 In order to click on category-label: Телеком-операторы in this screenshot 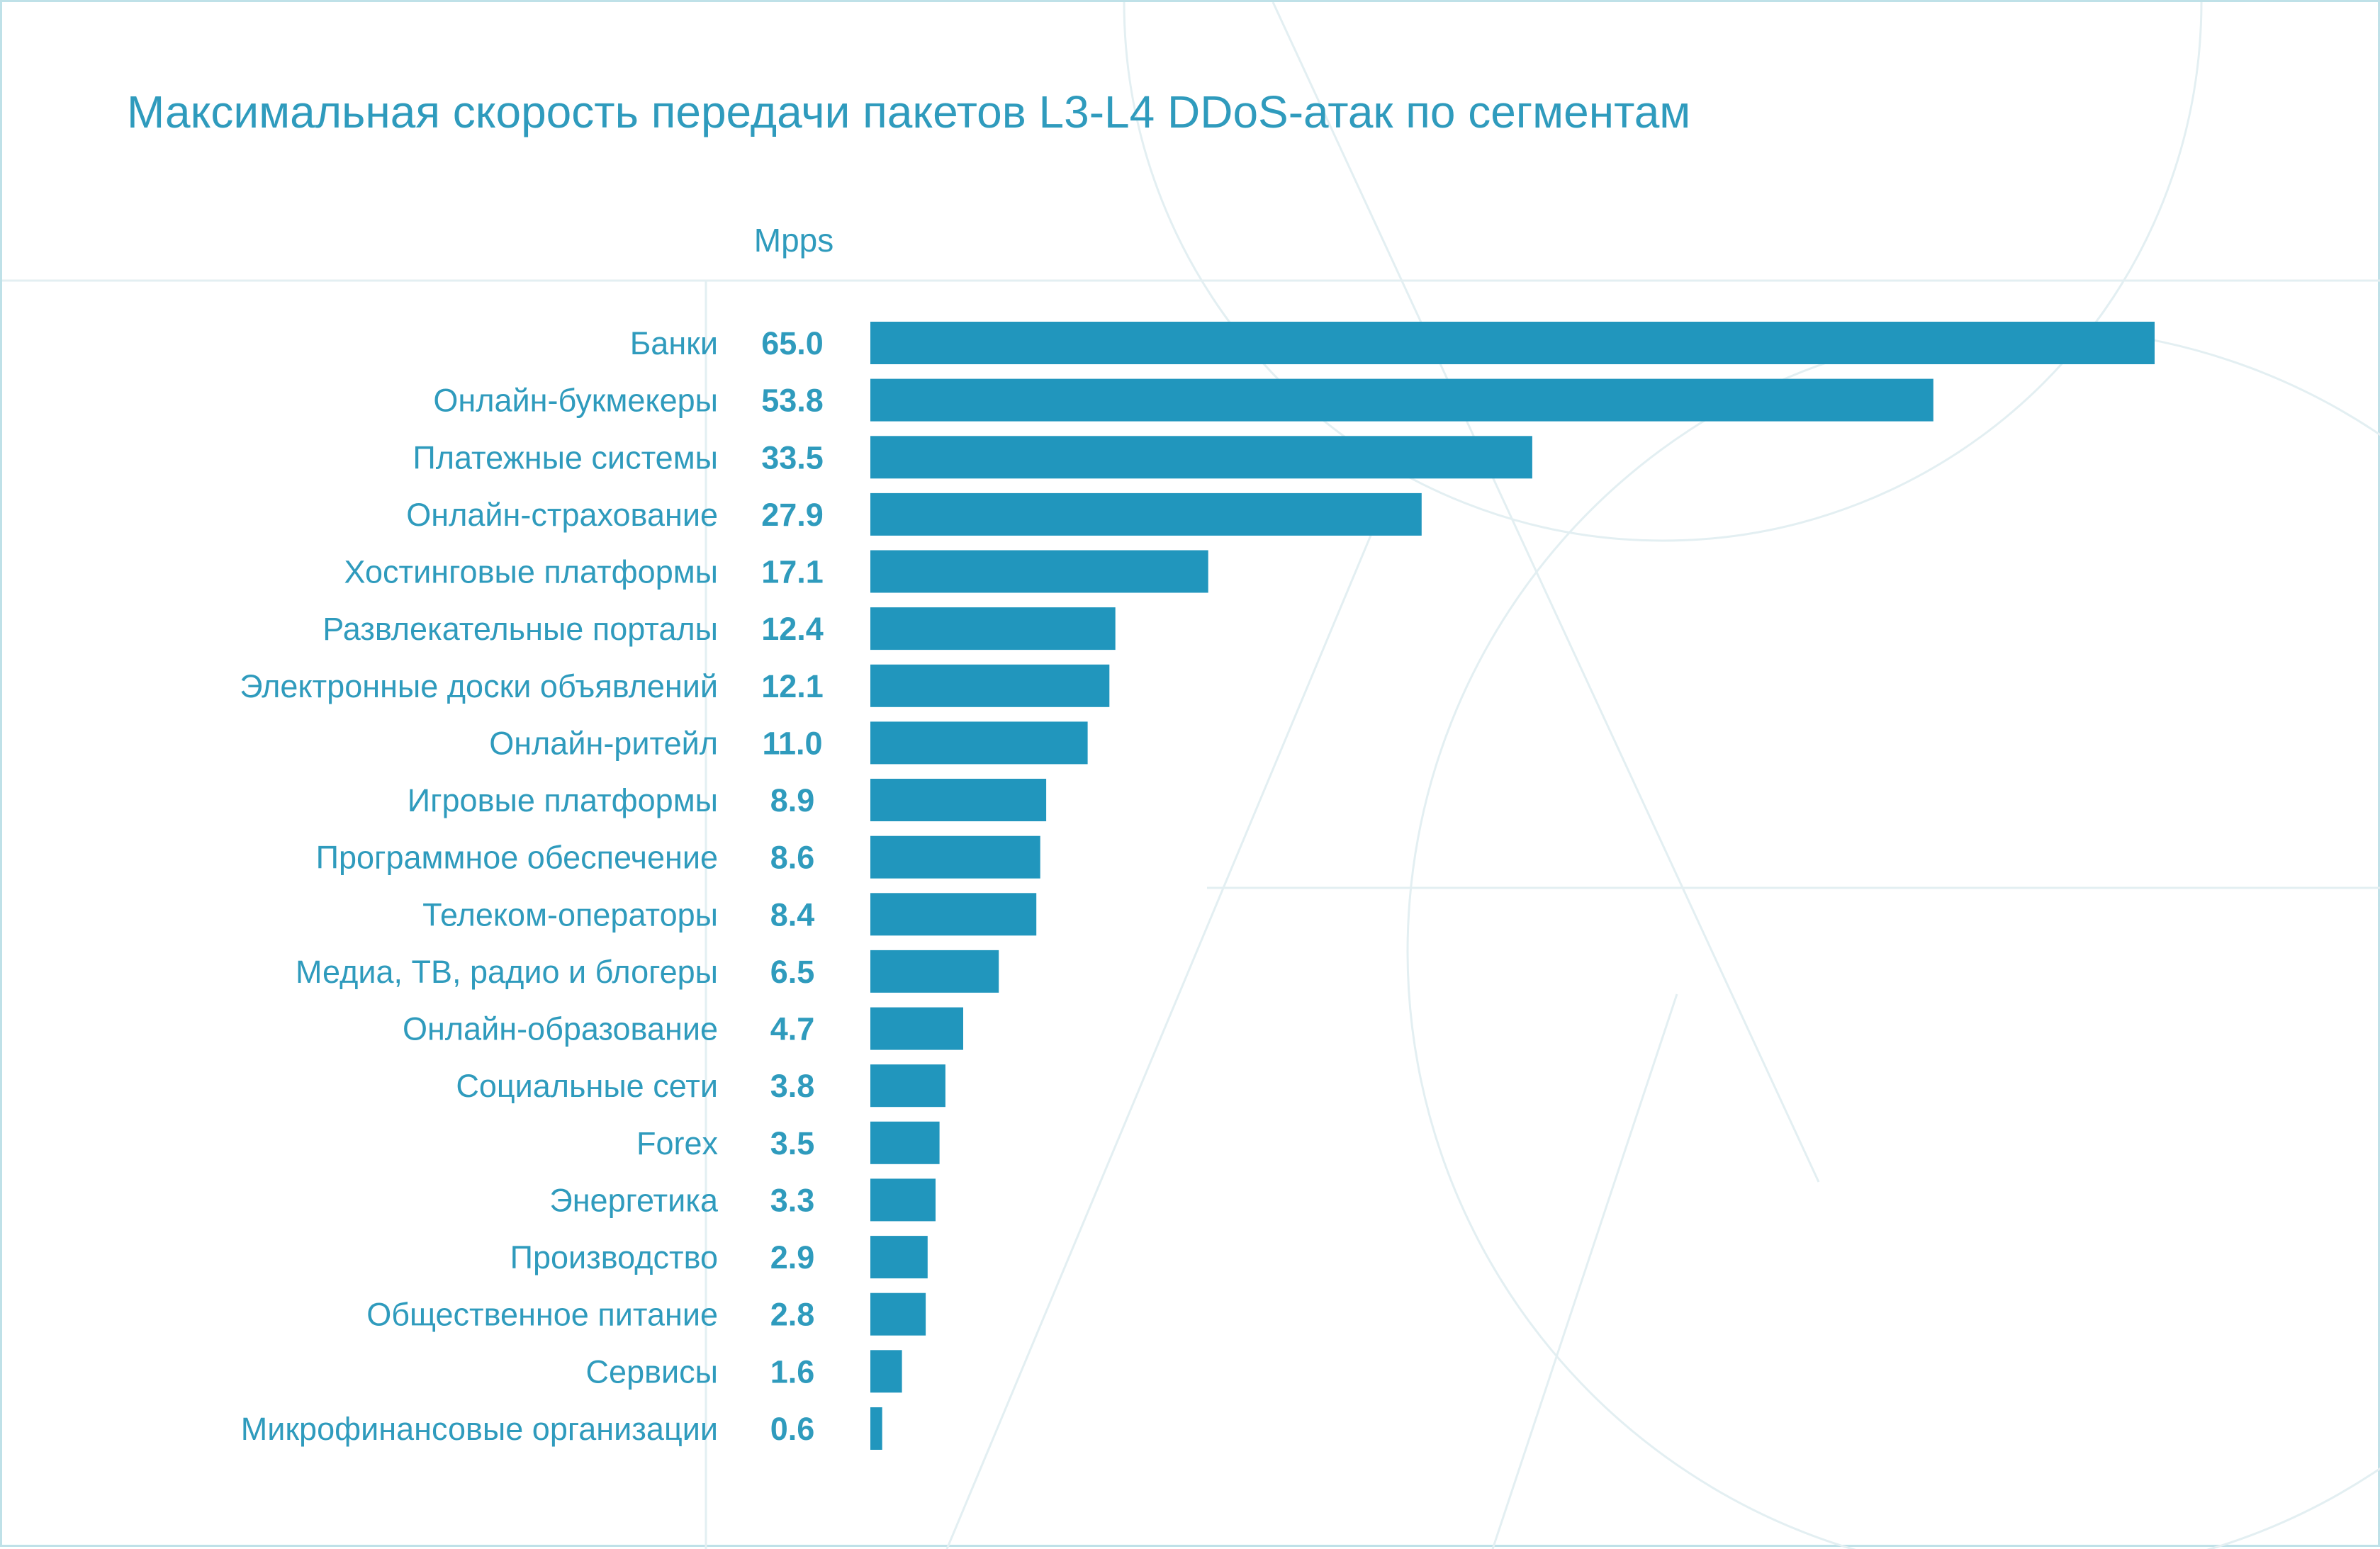, I will do `click(570, 914)`.